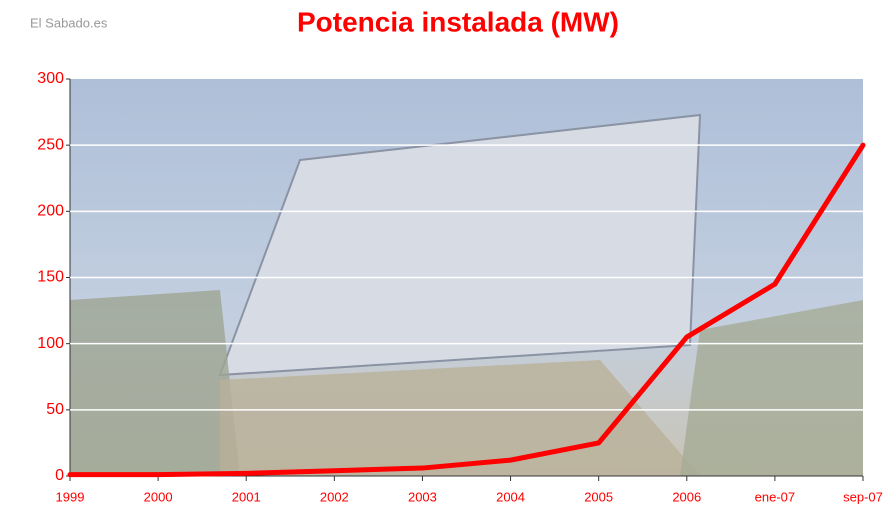 This screenshot has height=515, width=895. What do you see at coordinates (686, 496) in the screenshot?
I see `x-tick-label: 2006` at bounding box center [686, 496].